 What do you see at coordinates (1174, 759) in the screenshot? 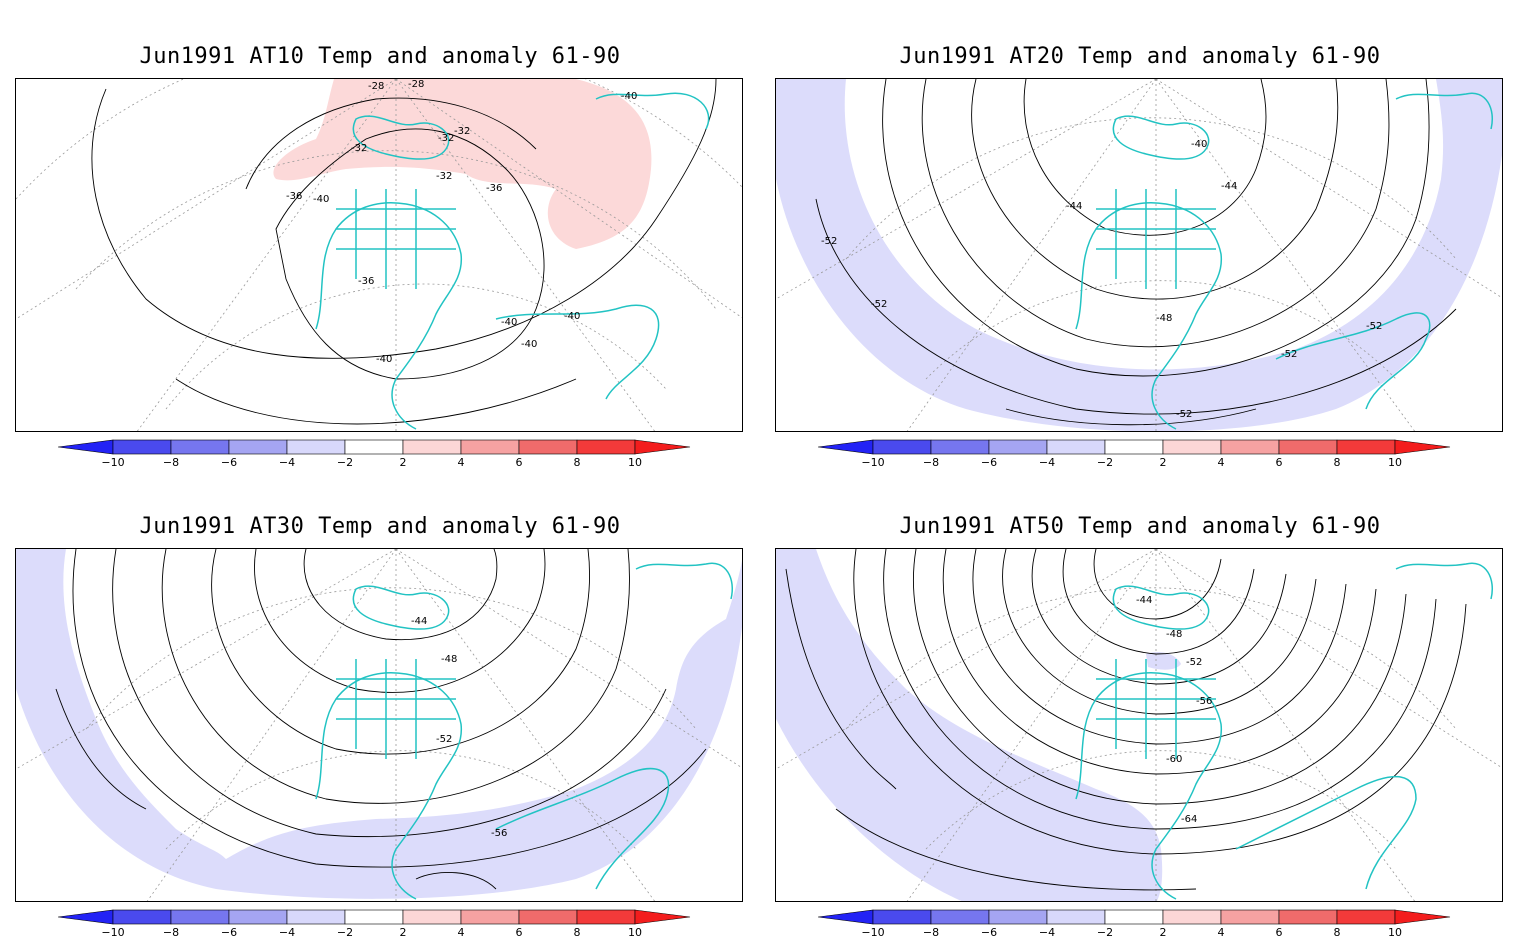
I see `svg-text: -60` at bounding box center [1174, 759].